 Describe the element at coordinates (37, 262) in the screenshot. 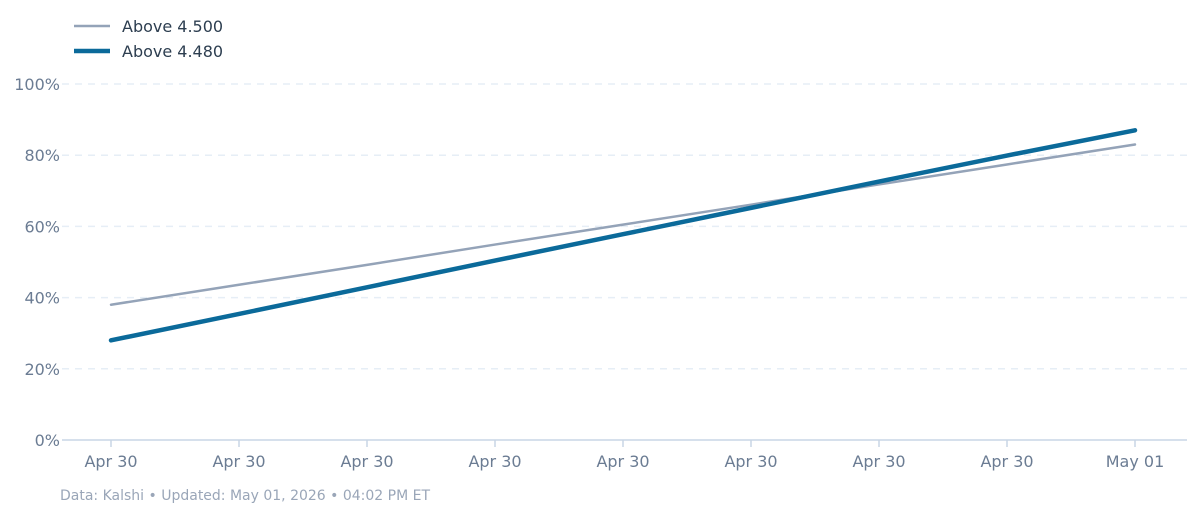

I see `y-axis: 0% 20% 40% 60% 80% 100%` at that location.